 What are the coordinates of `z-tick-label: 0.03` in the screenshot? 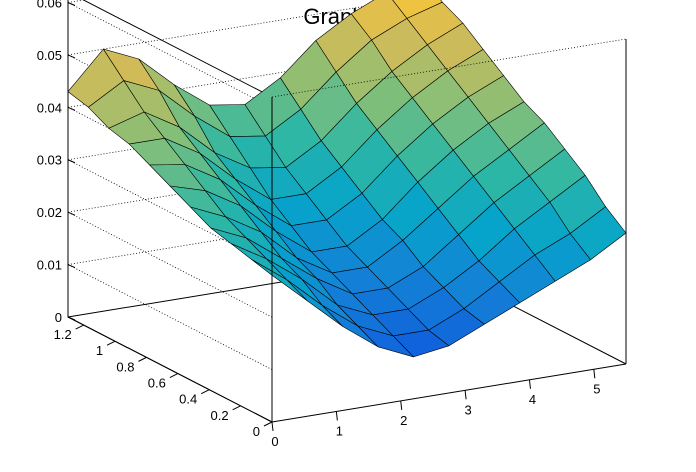 It's located at (49, 160).